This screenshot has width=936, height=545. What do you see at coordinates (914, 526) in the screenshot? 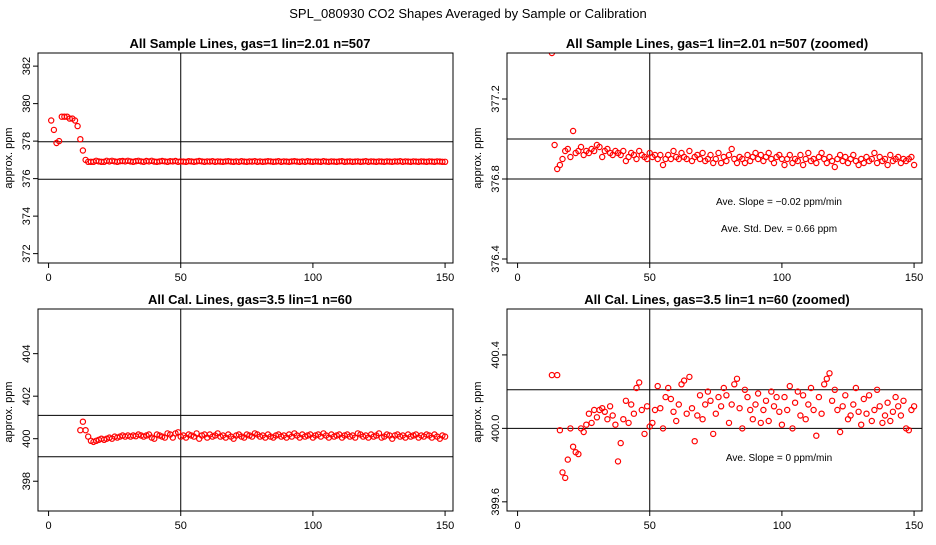
I see `x-tick-label: 150` at bounding box center [914, 526].